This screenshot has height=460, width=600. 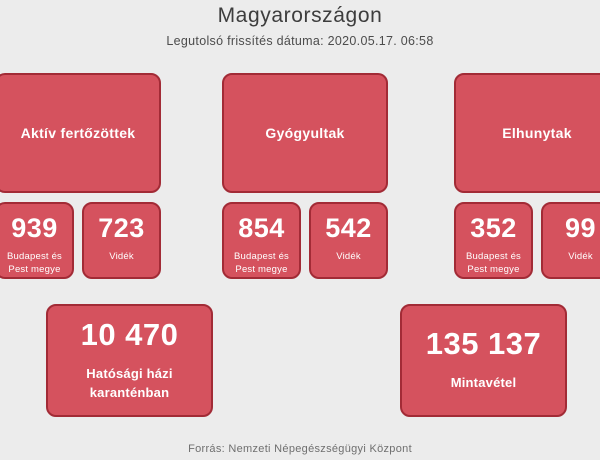 What do you see at coordinates (261, 228) in the screenshot?
I see `stat-value: 854` at bounding box center [261, 228].